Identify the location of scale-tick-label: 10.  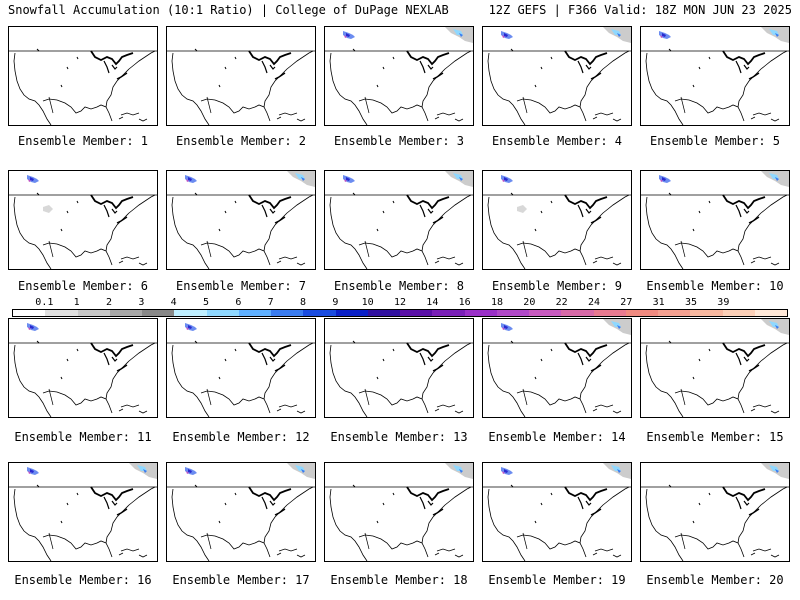
(367, 302).